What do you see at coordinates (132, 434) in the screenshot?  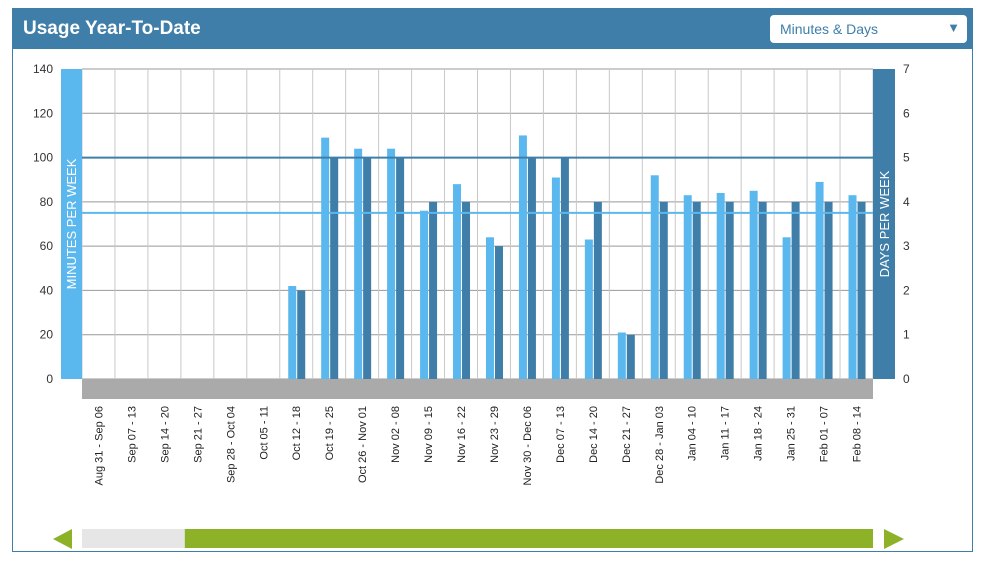 I see `x-tick-label: Sep 07 - 13` at bounding box center [132, 434].